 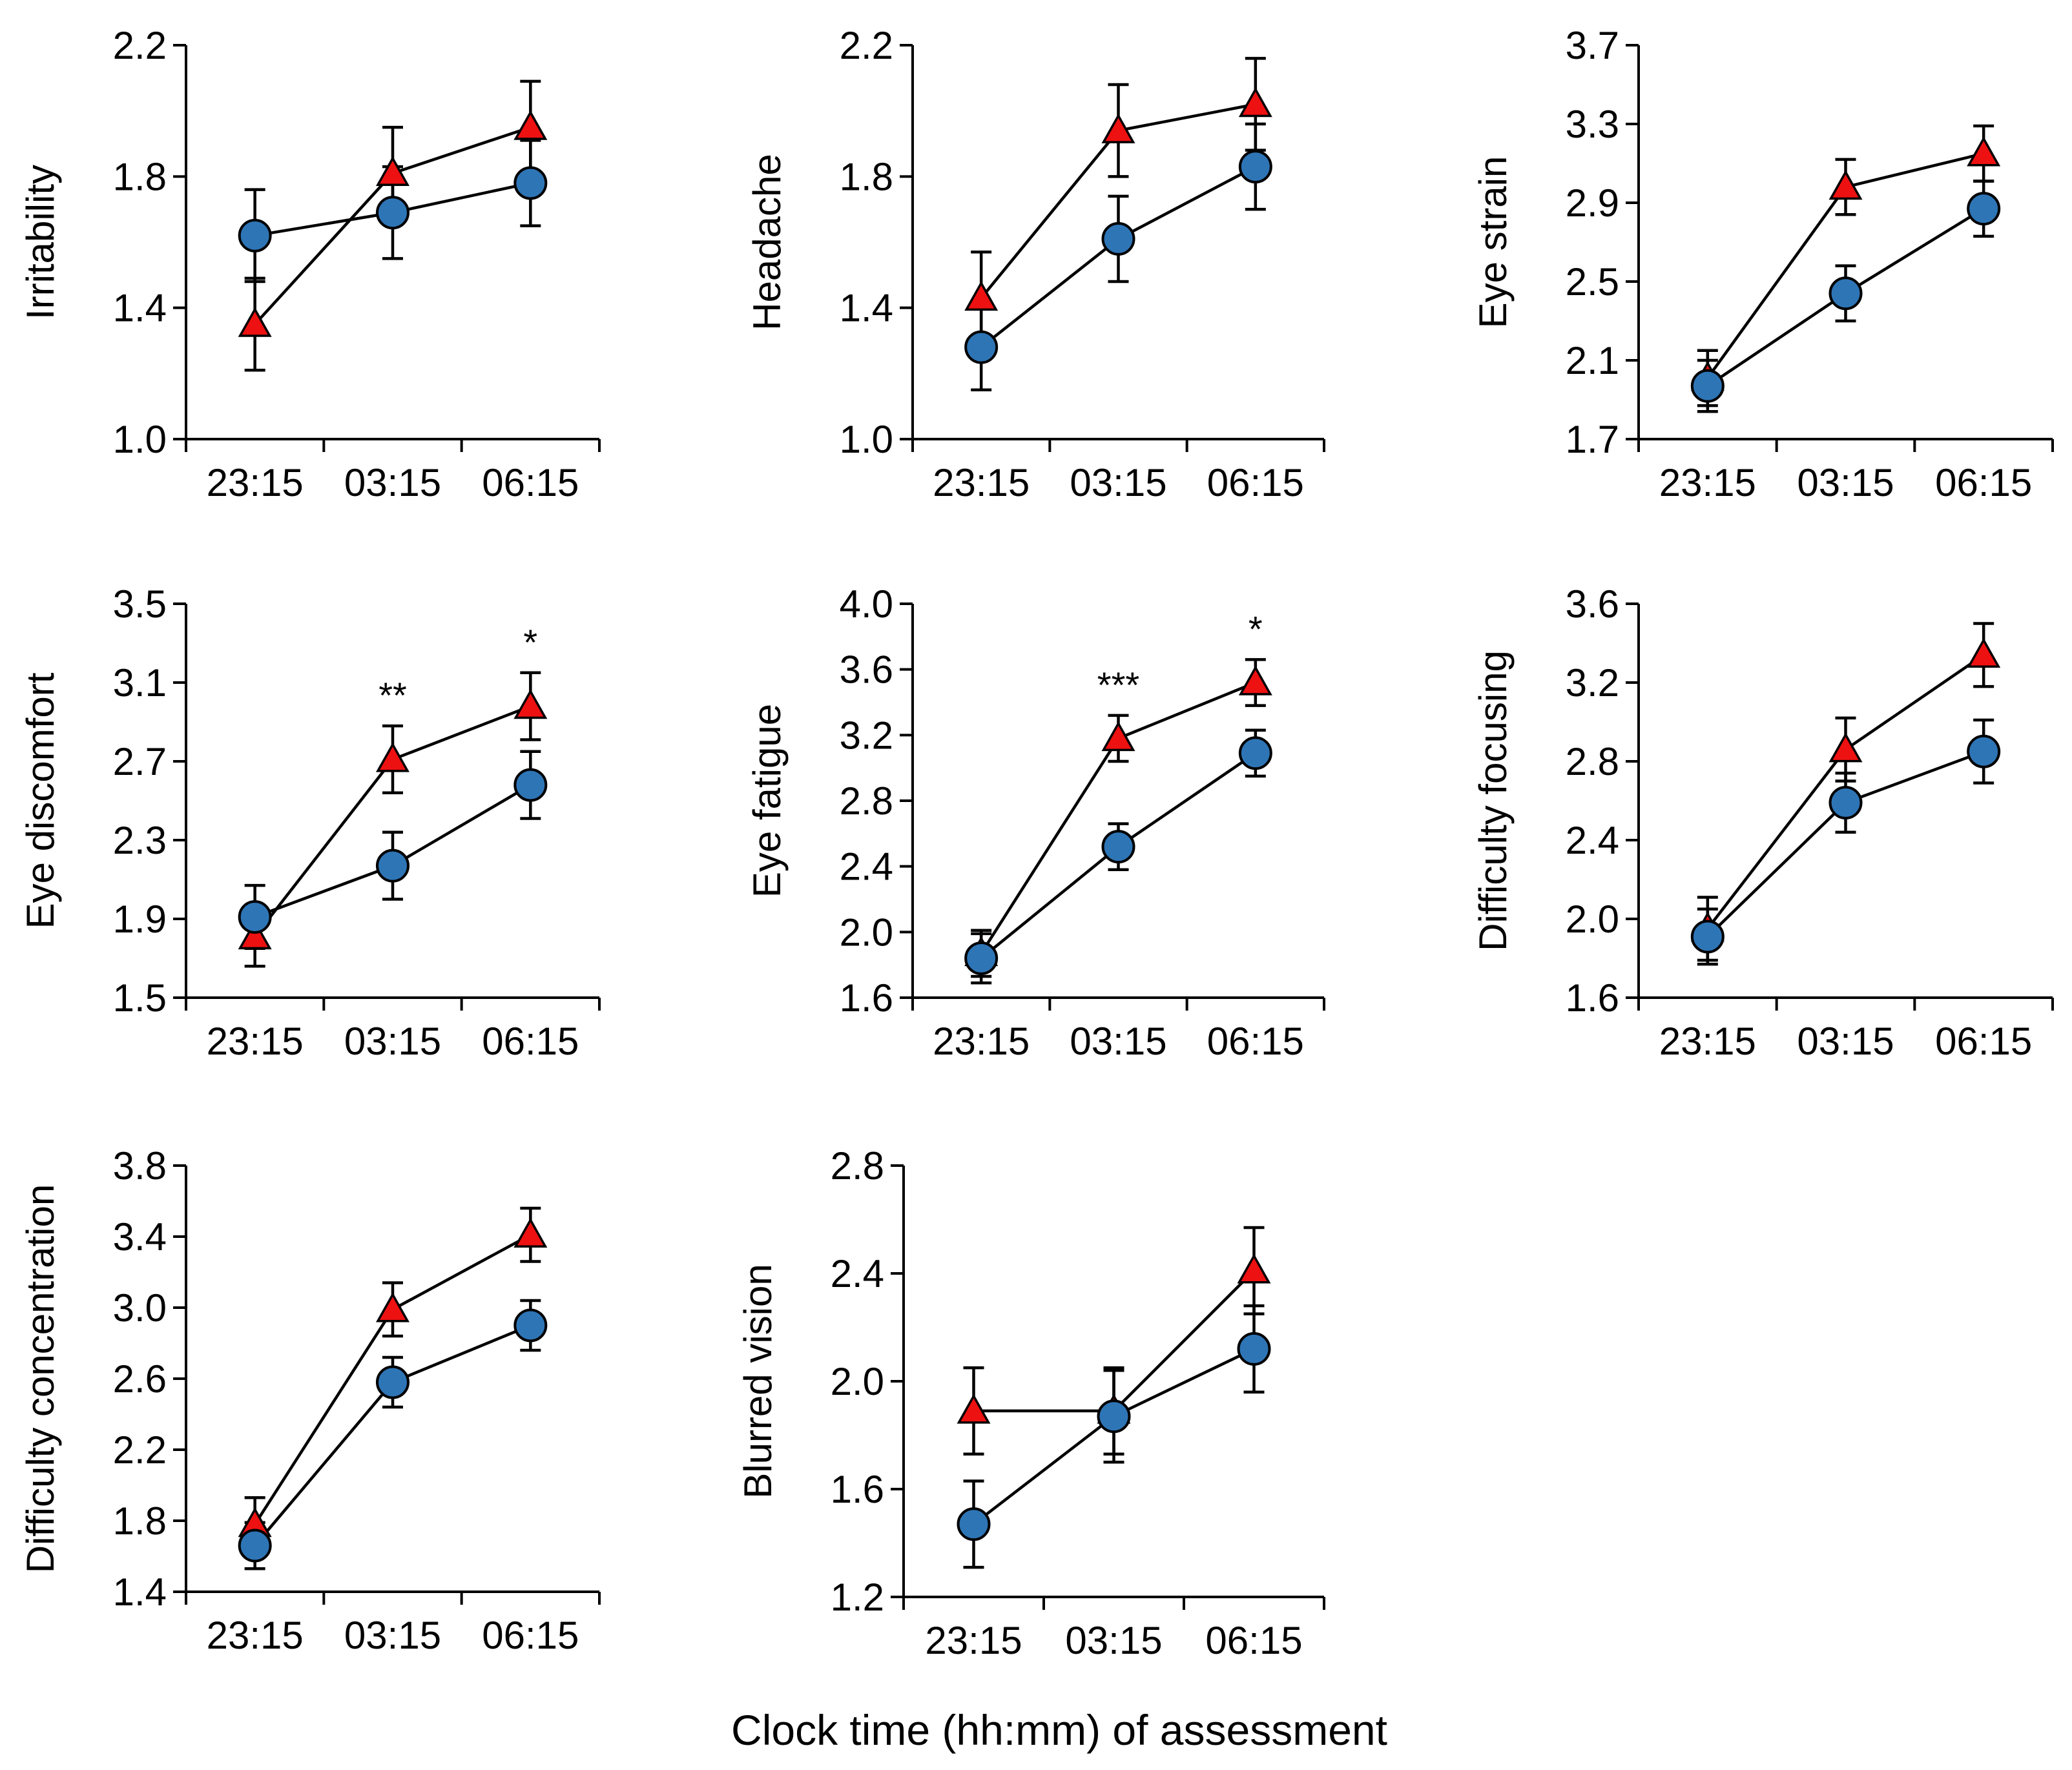 I want to click on y-tick-label: 3.1, so click(x=140, y=683).